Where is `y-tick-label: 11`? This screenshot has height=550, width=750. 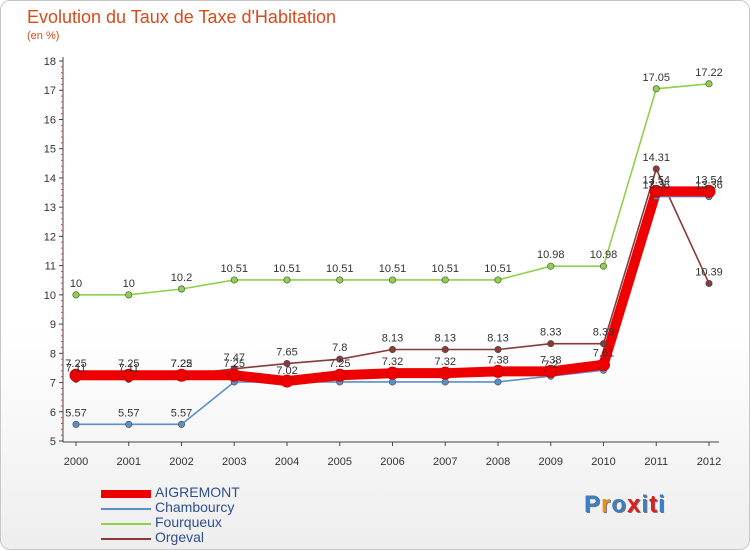 y-tick-label: 11 is located at coordinates (50, 267).